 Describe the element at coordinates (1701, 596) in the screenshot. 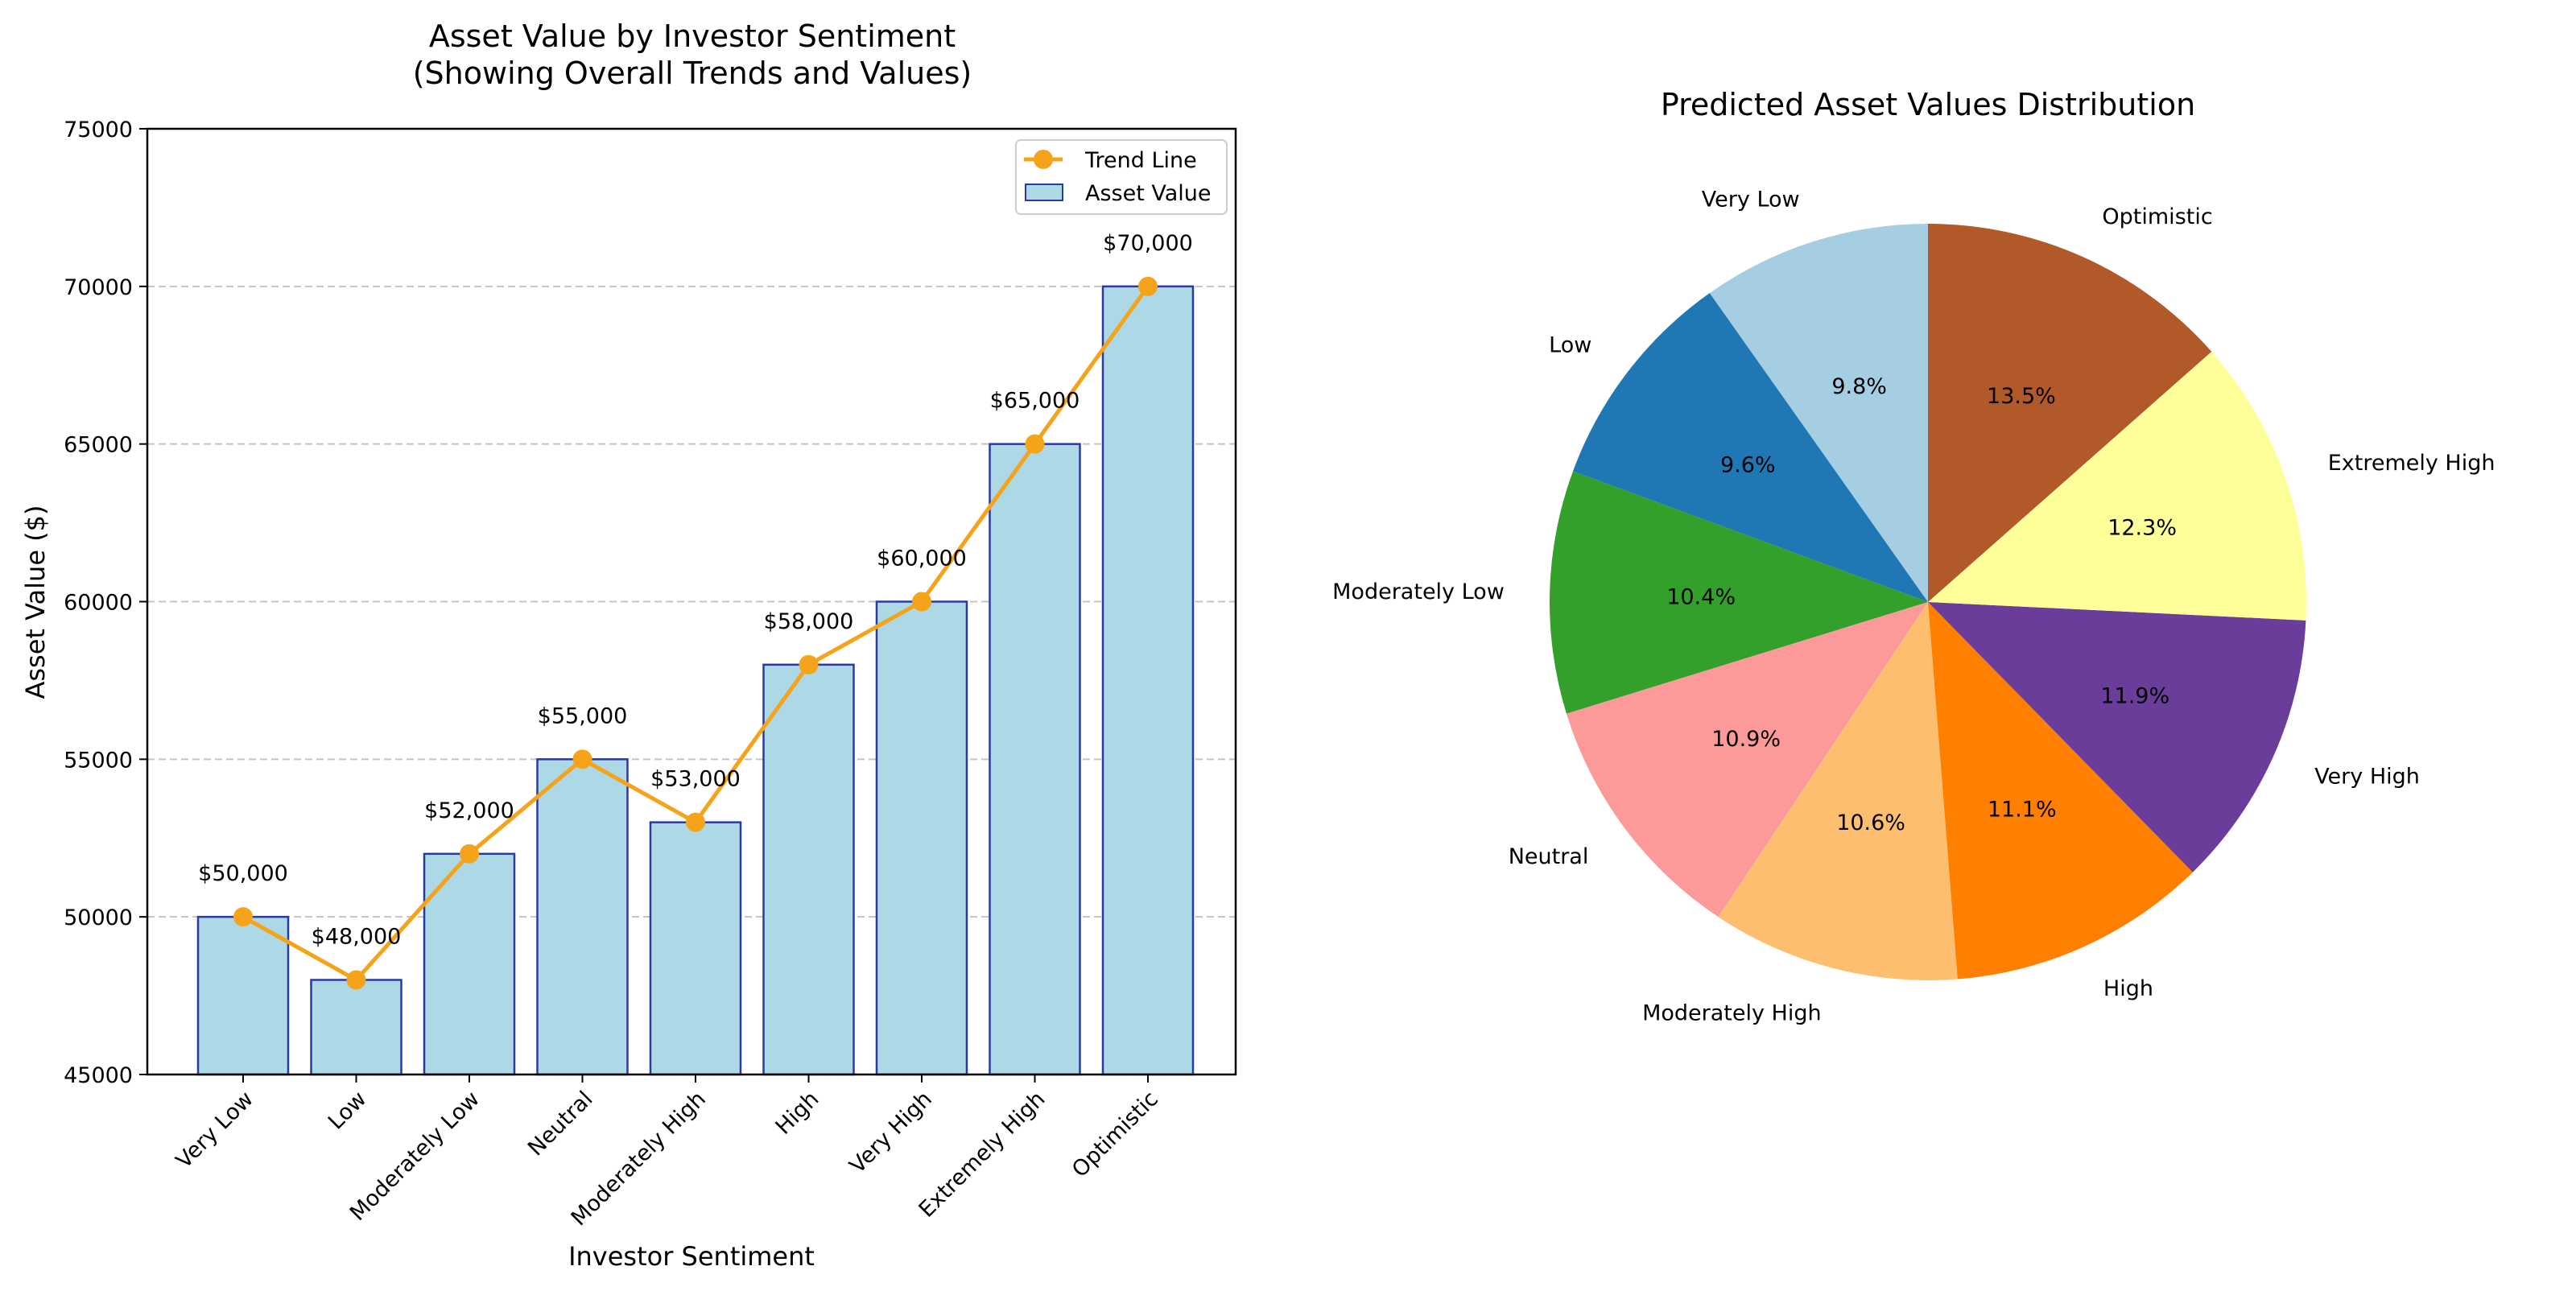

I see `pie-percent-label: 10.4%` at that location.